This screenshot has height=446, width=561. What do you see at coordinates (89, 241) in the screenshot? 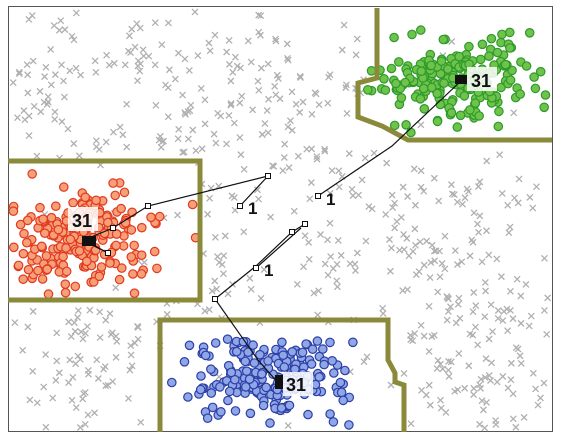
I see `red-cluster-centroid` at bounding box center [89, 241].